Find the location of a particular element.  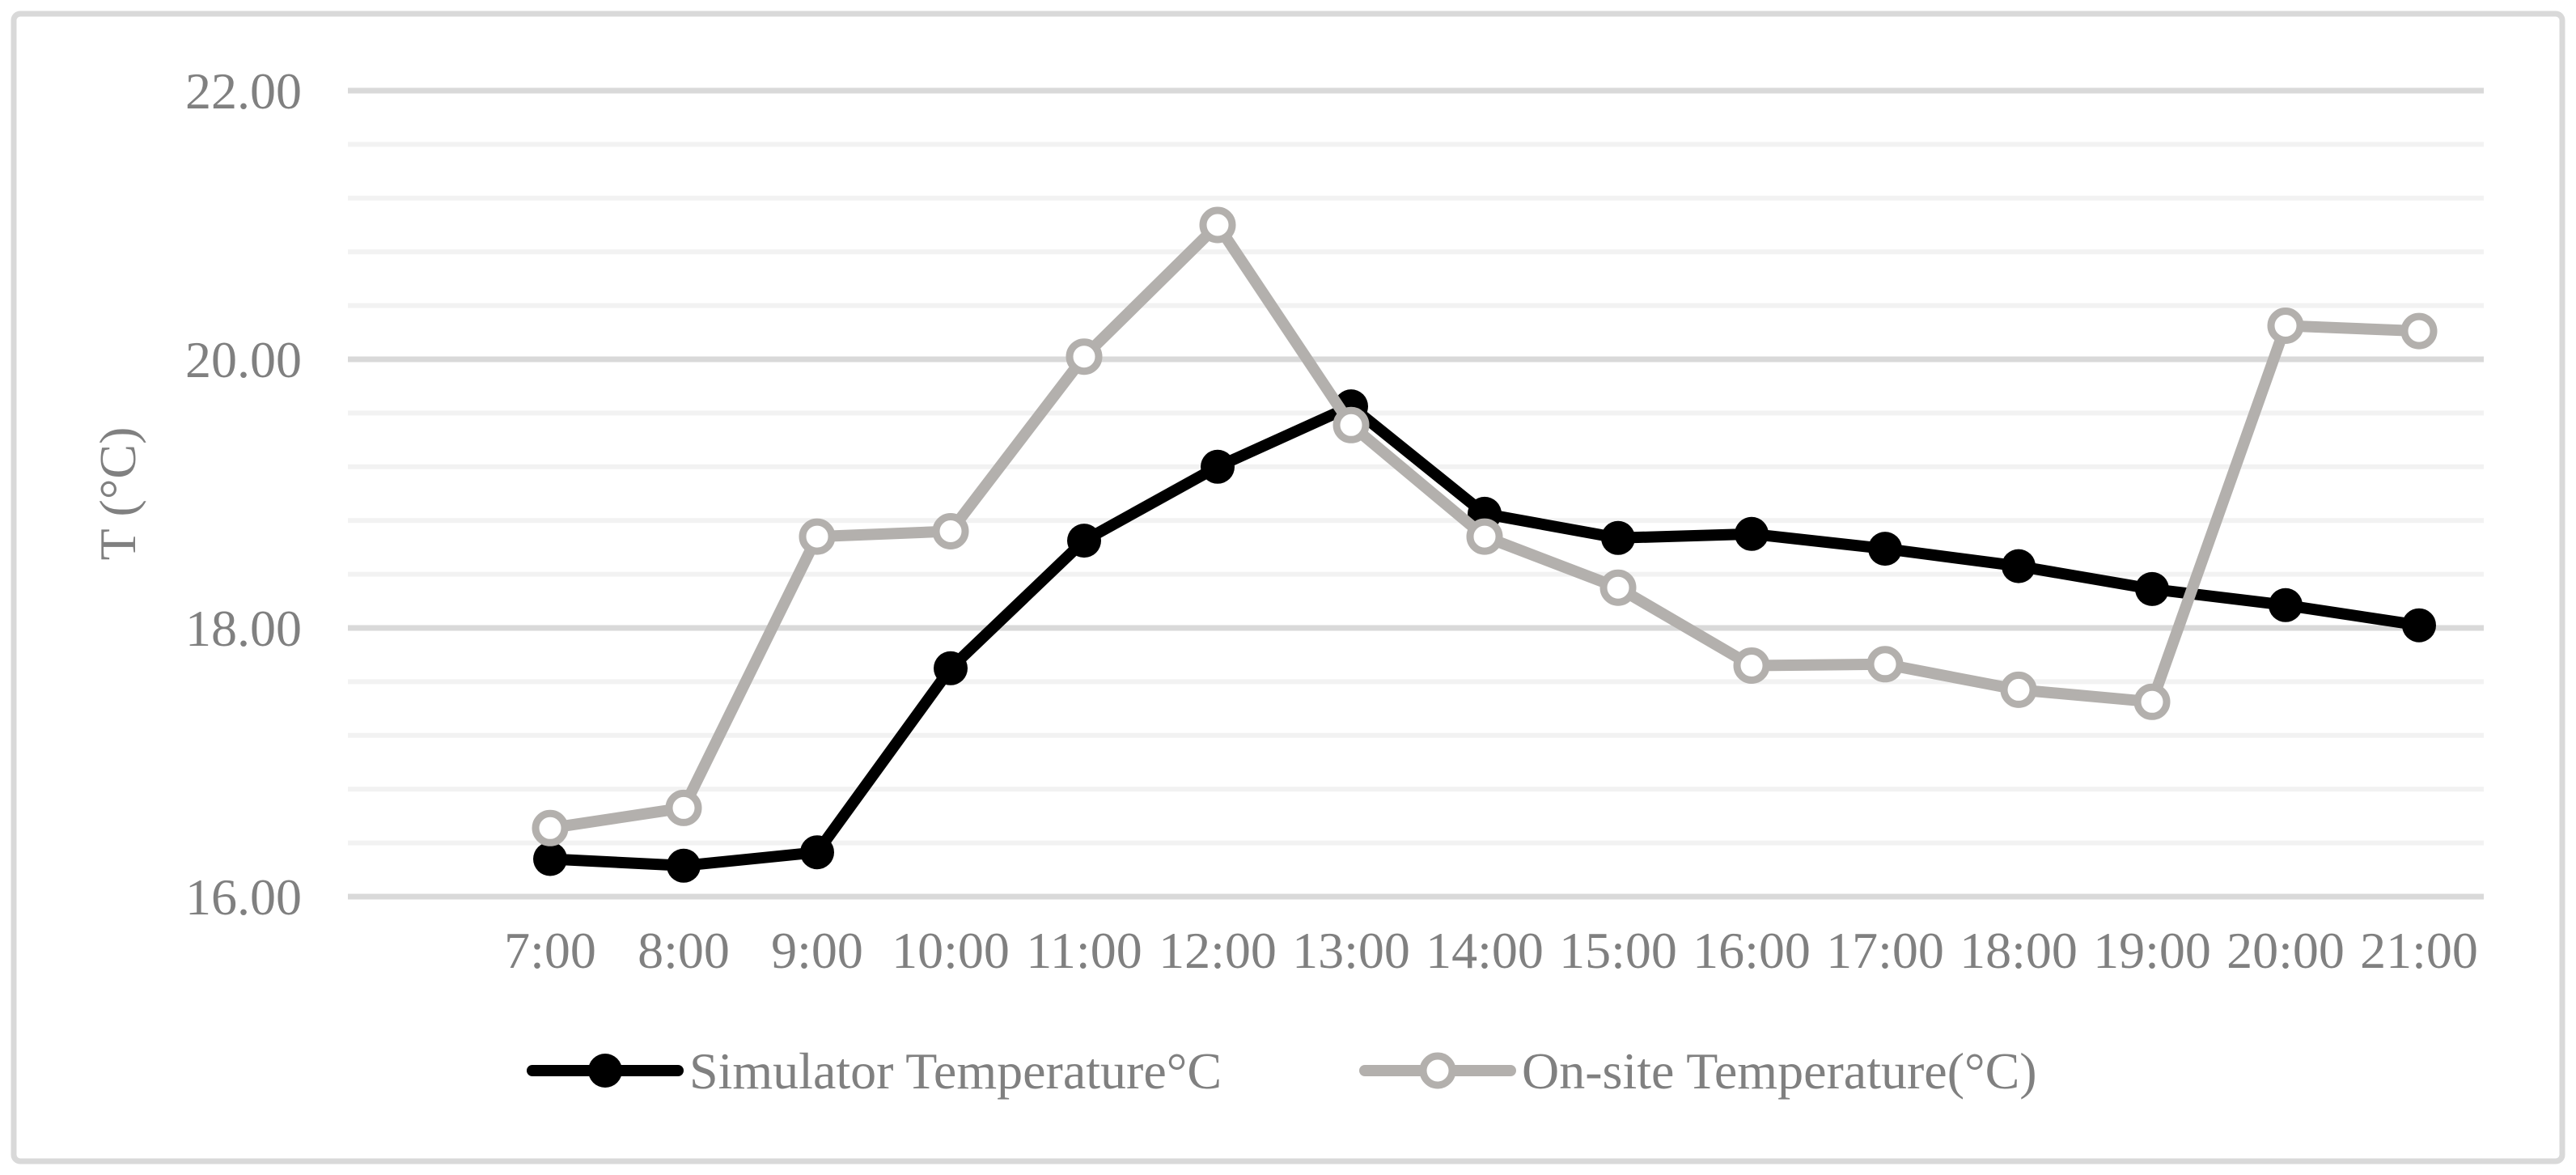

y-tick-label-20.00: 20.00 is located at coordinates (243, 359).